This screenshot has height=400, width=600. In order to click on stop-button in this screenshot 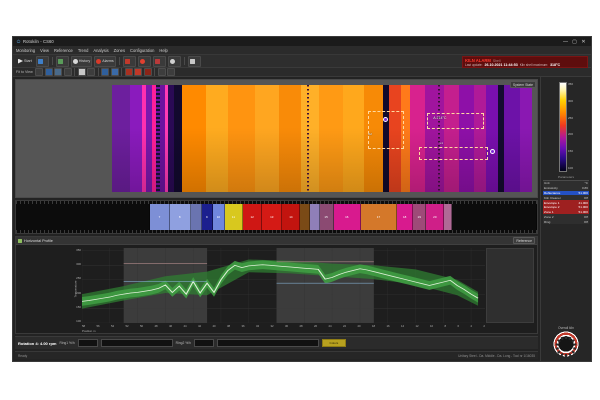, I will do `click(174, 61)`.